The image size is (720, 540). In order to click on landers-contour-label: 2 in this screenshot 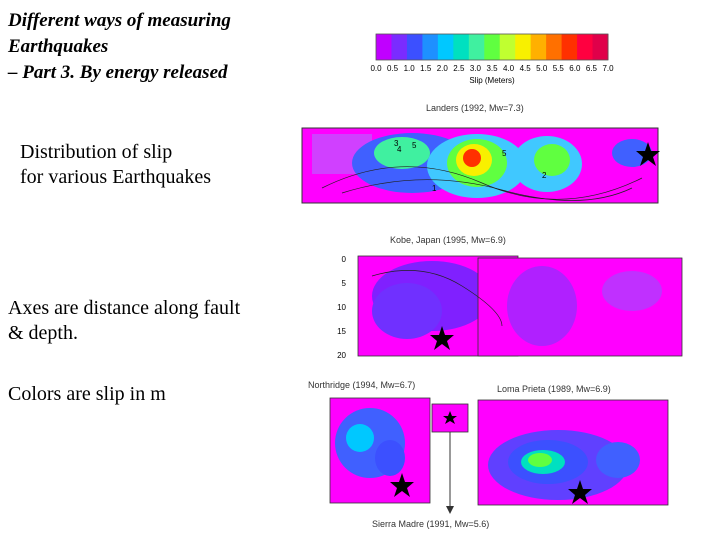, I will do `click(544, 175)`.